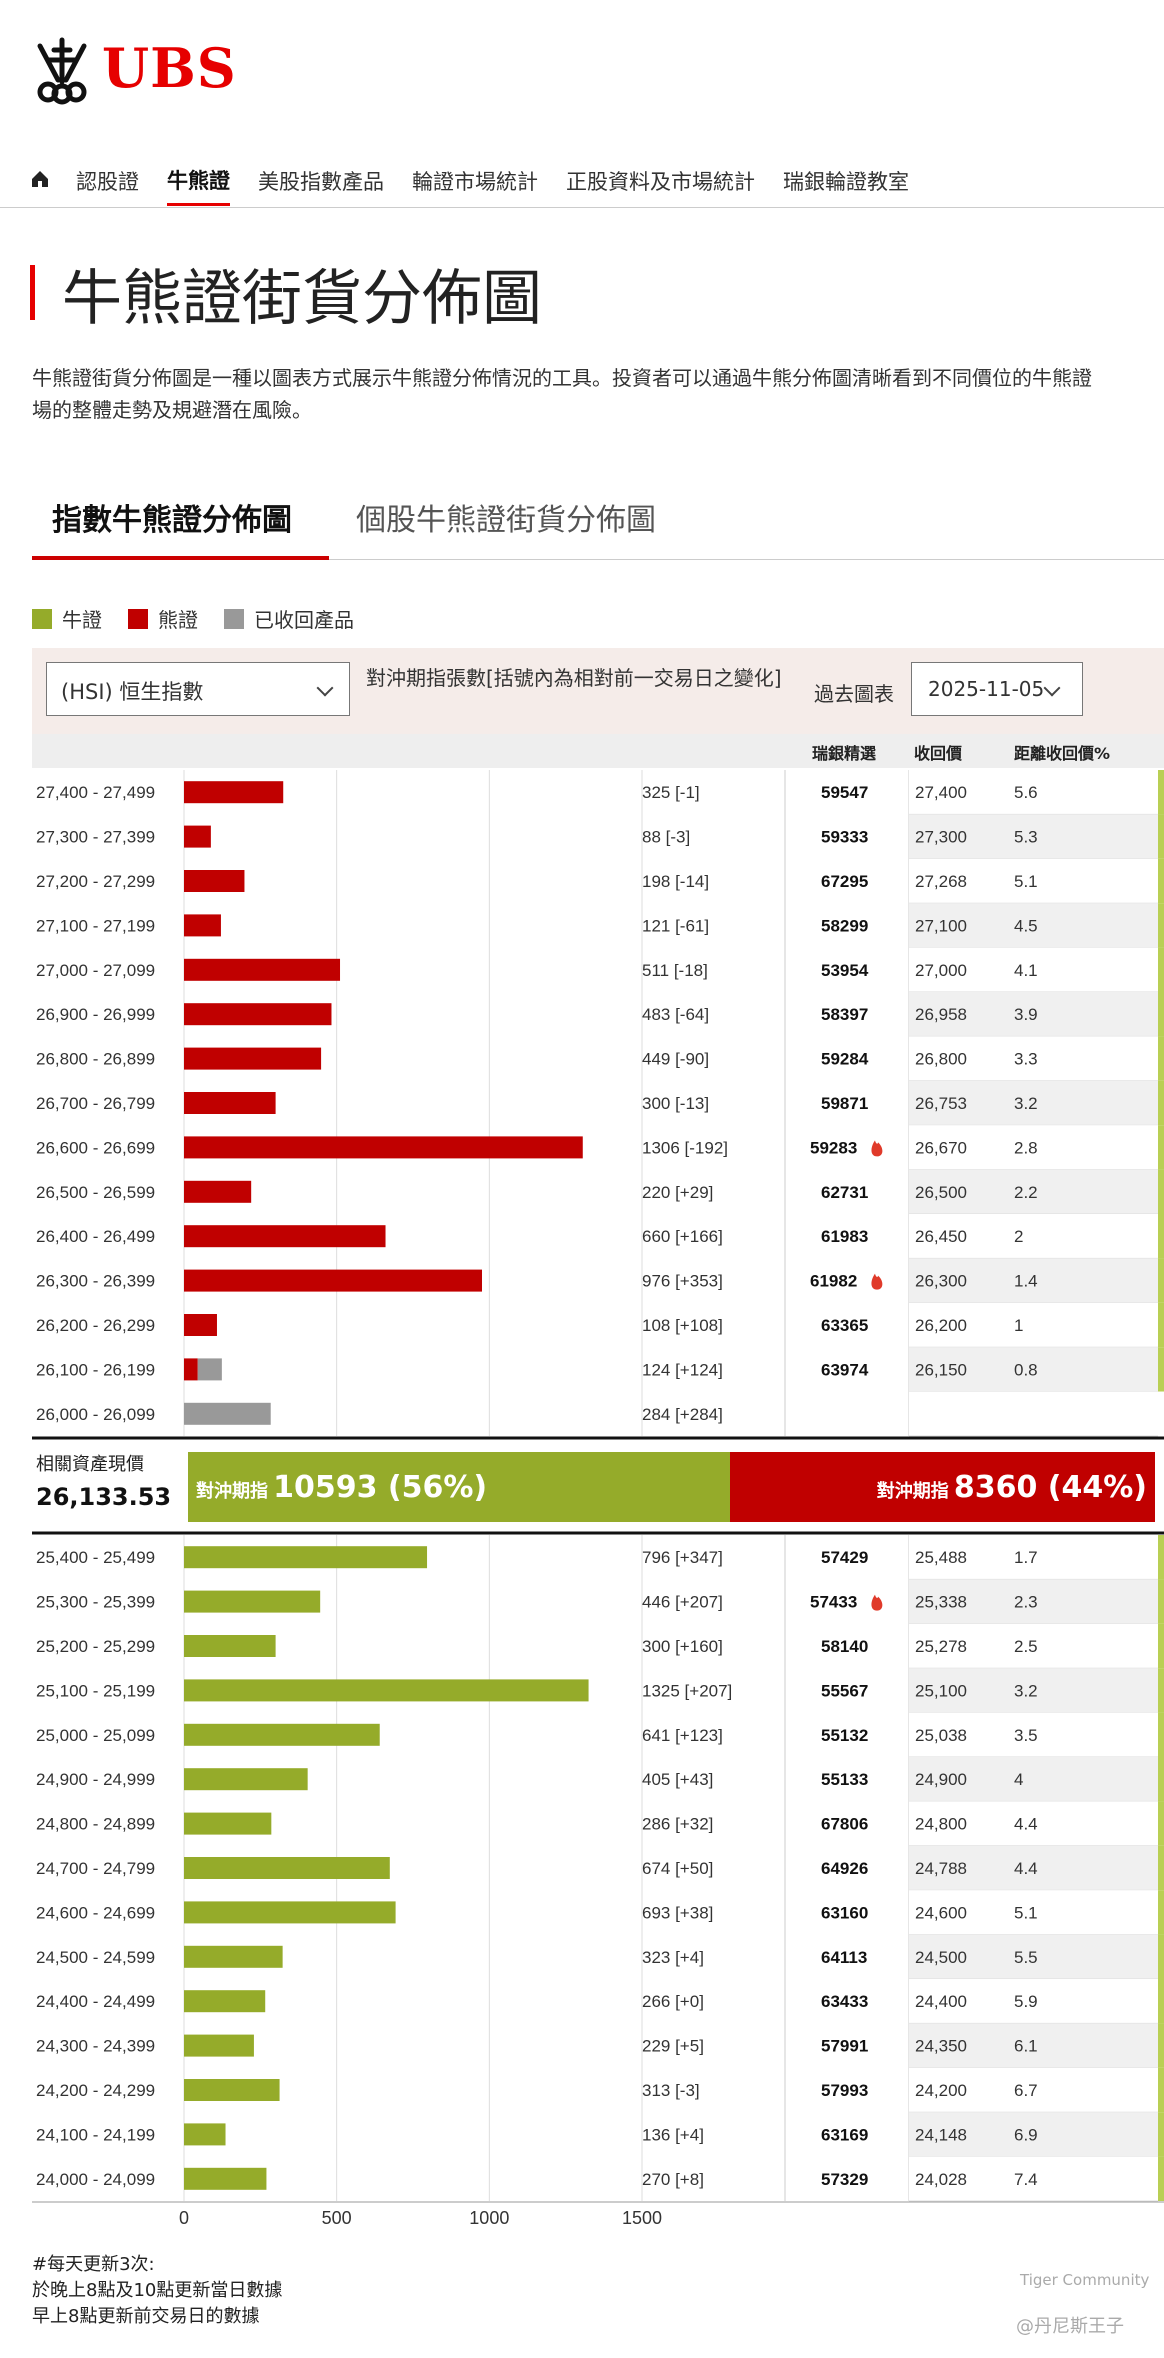  What do you see at coordinates (844, 2001) in the screenshot?
I see `bull-pick-code: 63433` at bounding box center [844, 2001].